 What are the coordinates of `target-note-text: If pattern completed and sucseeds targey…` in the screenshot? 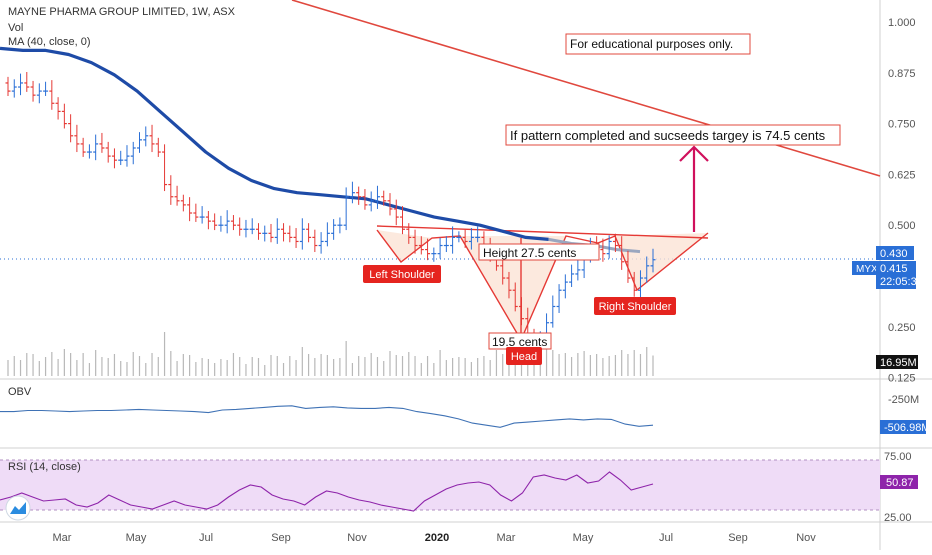 It's located at (668, 135).